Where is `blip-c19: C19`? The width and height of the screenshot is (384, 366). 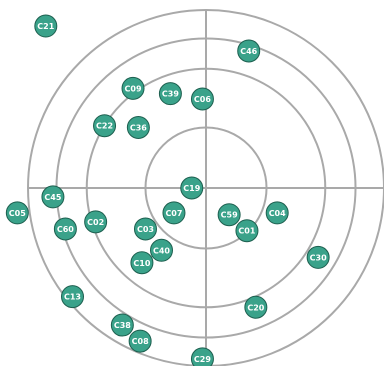
blip-c19: C19 is located at coordinates (192, 188).